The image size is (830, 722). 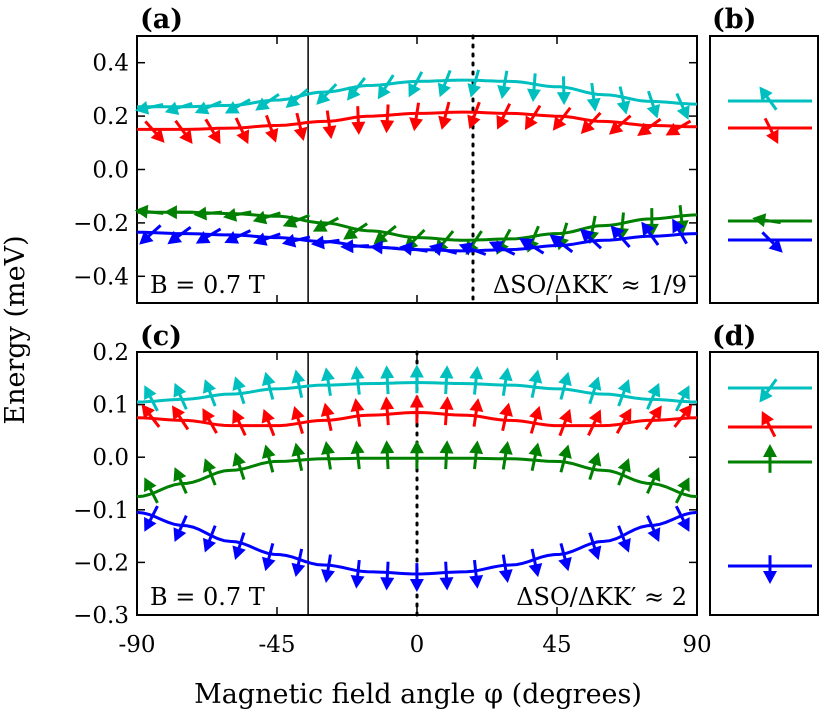 I want to click on panel-label-c: (c), so click(x=161, y=336).